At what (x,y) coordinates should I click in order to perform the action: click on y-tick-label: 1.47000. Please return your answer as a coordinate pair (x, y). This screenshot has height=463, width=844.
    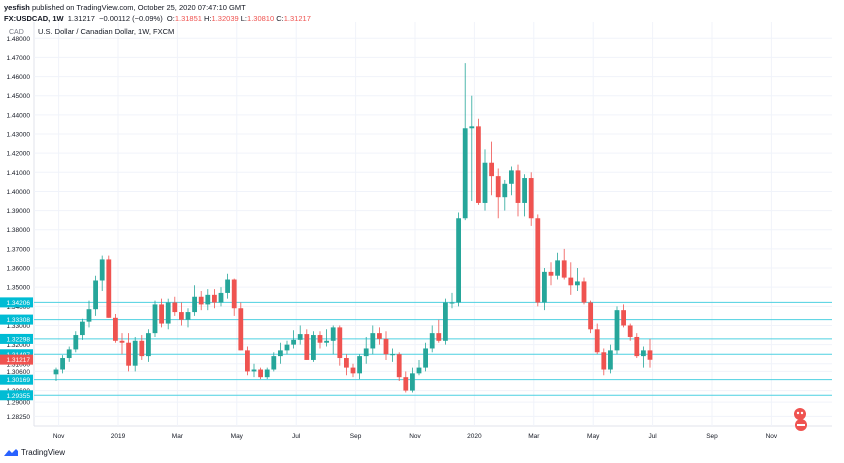
    Looking at the image, I should click on (19, 58).